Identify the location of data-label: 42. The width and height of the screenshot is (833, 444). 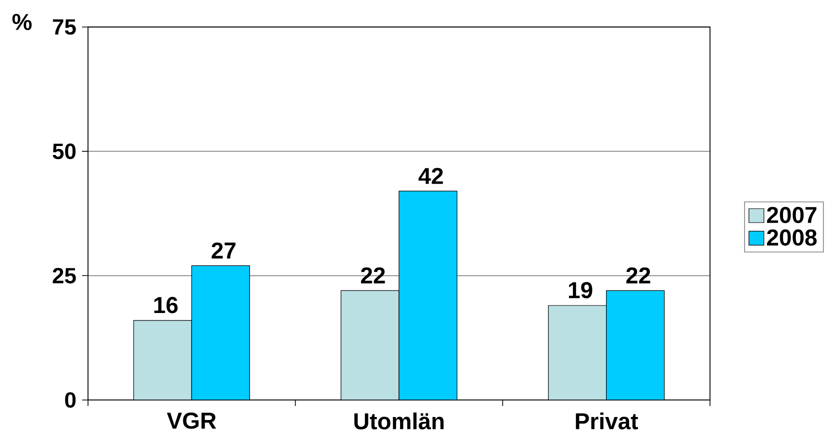
(430, 176).